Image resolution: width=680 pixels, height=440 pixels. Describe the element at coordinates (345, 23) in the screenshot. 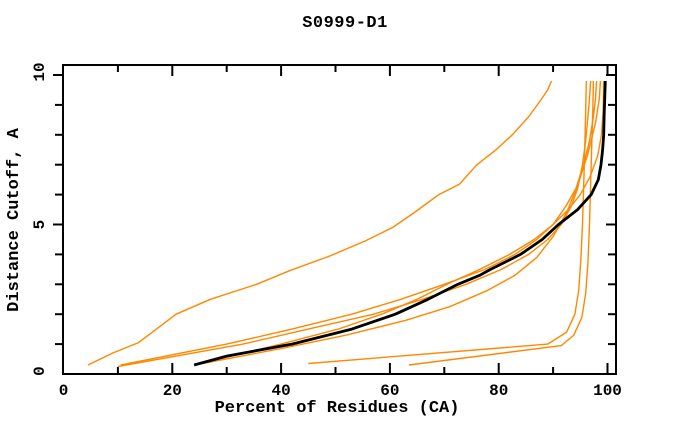

I see `plot-title: S0999-D1` at that location.